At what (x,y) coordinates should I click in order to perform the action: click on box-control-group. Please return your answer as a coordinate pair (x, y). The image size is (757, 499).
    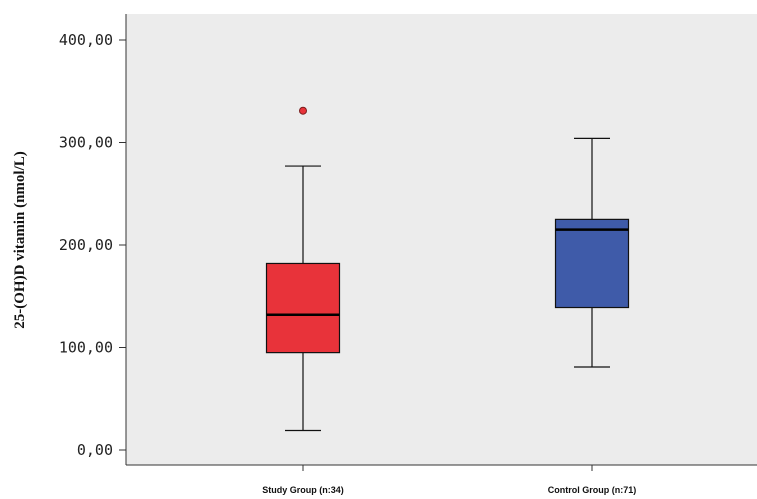
    Looking at the image, I should click on (592, 252).